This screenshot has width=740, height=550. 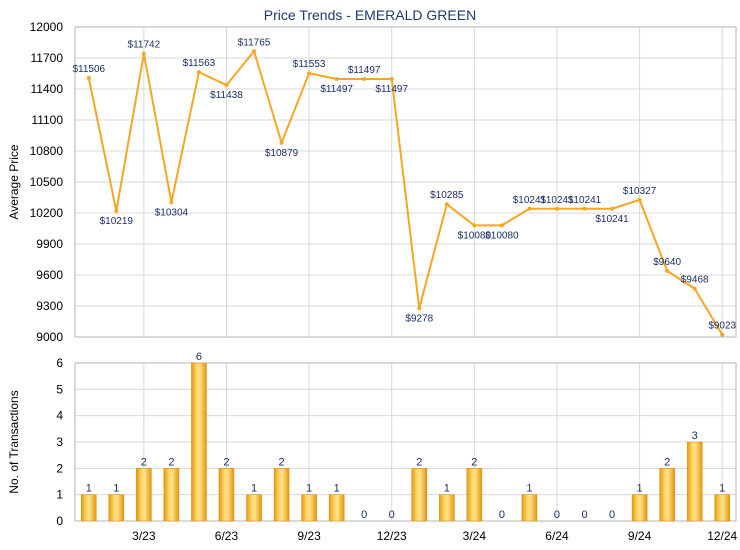 What do you see at coordinates (309, 64) in the screenshot?
I see `price-data-label: $11553` at bounding box center [309, 64].